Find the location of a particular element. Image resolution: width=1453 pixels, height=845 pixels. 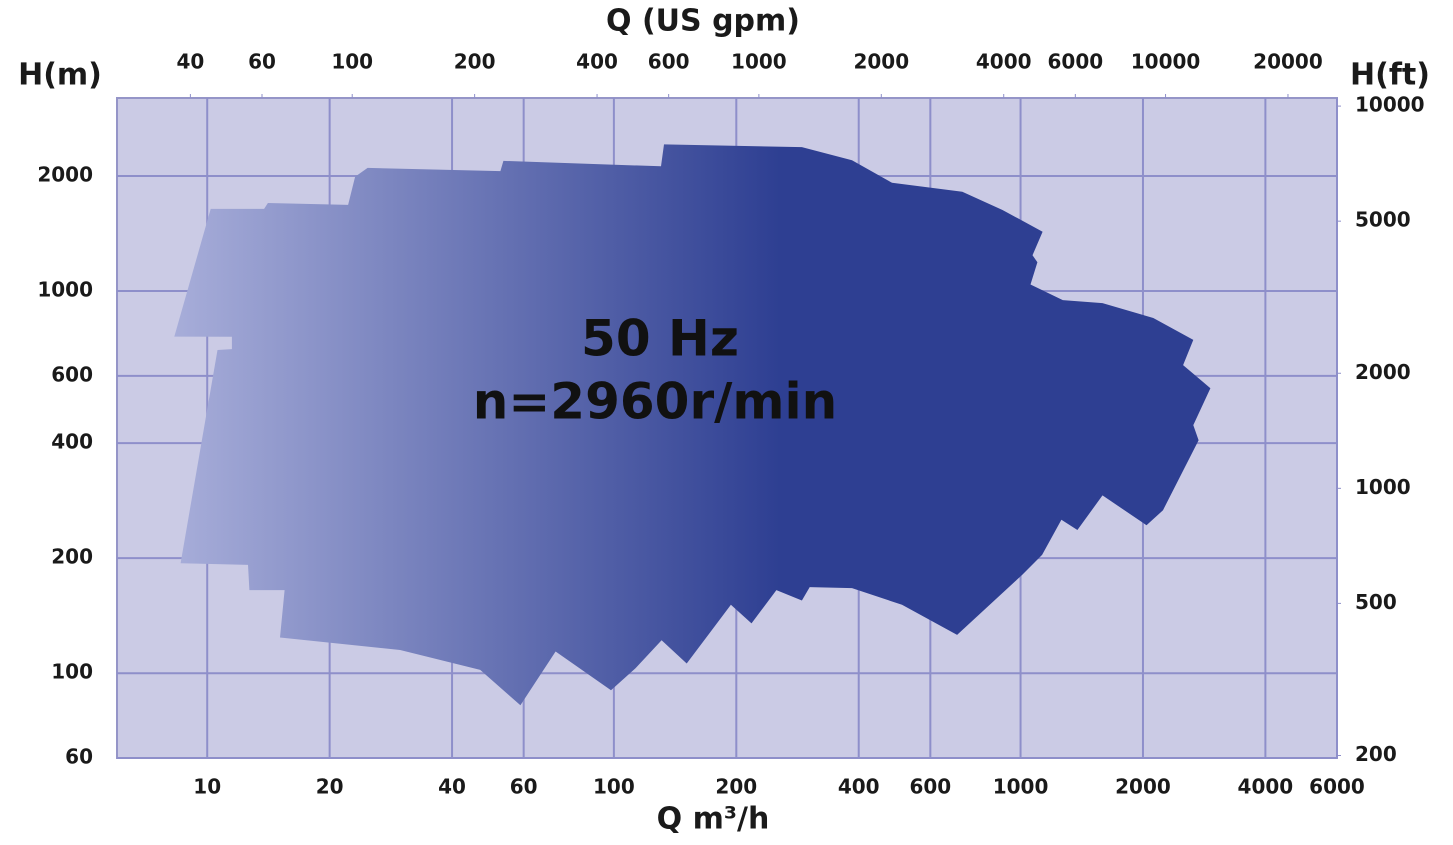

x-tick-label: 4000 is located at coordinates (1266, 787).